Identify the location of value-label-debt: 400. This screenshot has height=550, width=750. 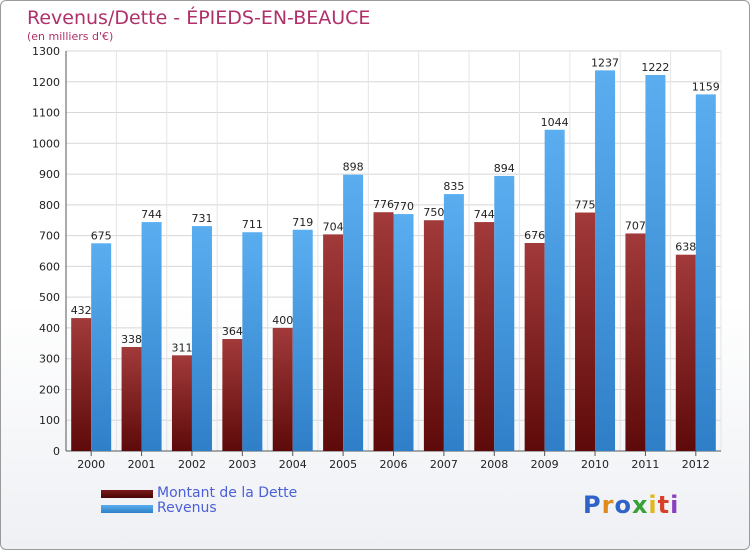
(282, 320).